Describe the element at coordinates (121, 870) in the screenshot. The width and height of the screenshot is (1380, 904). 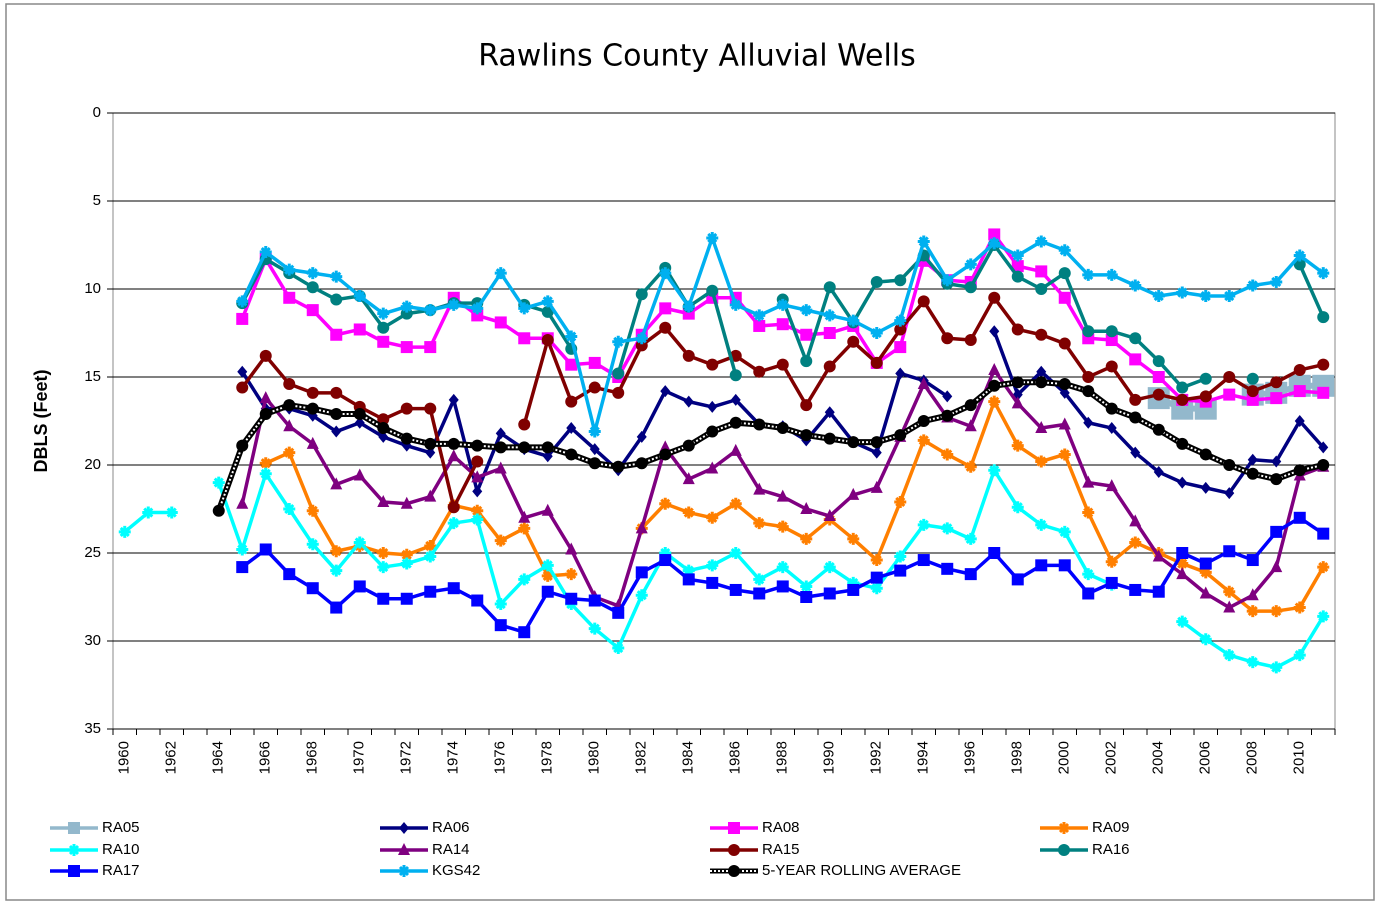
I see `legend-label: RA17` at that location.